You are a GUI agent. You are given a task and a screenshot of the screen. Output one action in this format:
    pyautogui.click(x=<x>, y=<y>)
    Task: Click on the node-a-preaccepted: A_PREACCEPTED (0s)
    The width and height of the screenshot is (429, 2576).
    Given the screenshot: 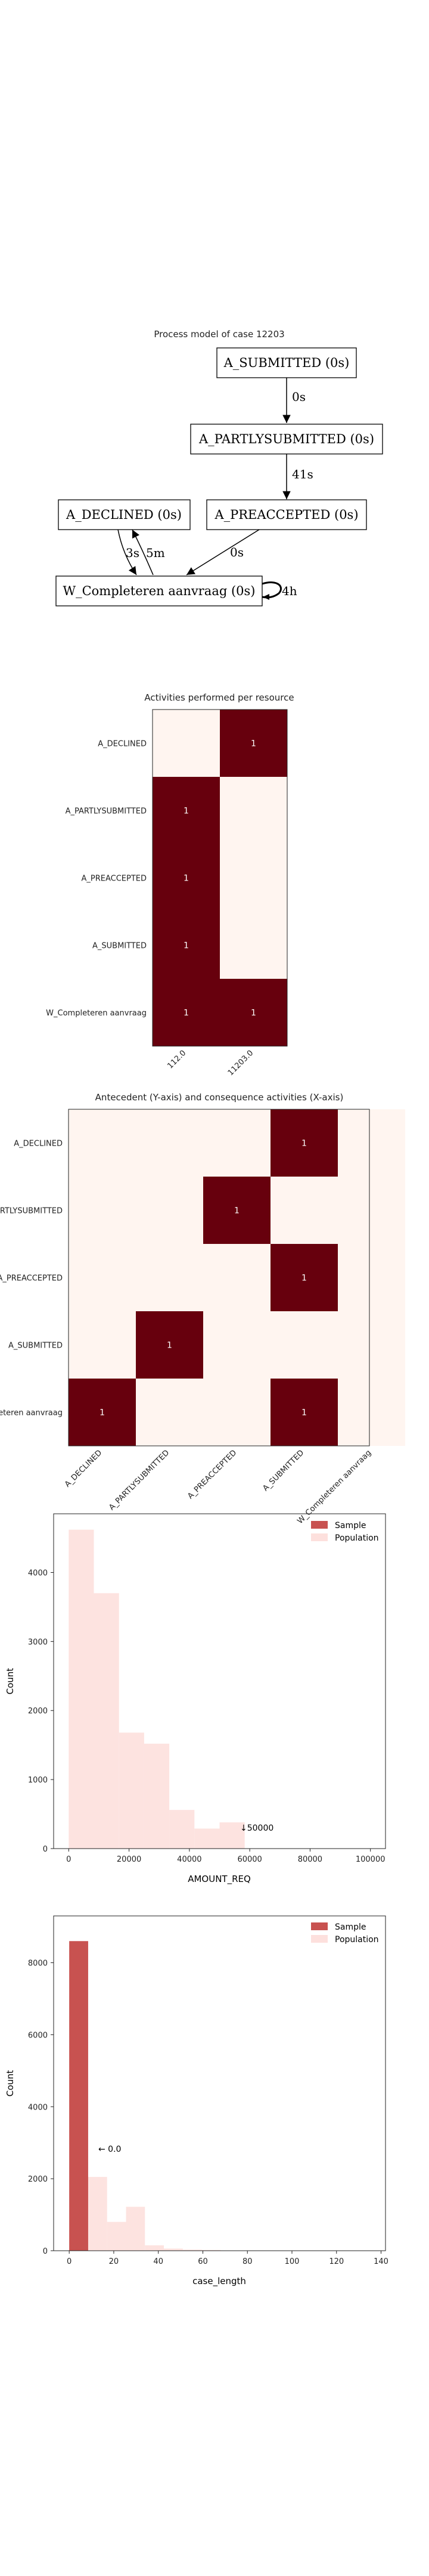 What is the action you would take?
    pyautogui.click(x=286, y=514)
    